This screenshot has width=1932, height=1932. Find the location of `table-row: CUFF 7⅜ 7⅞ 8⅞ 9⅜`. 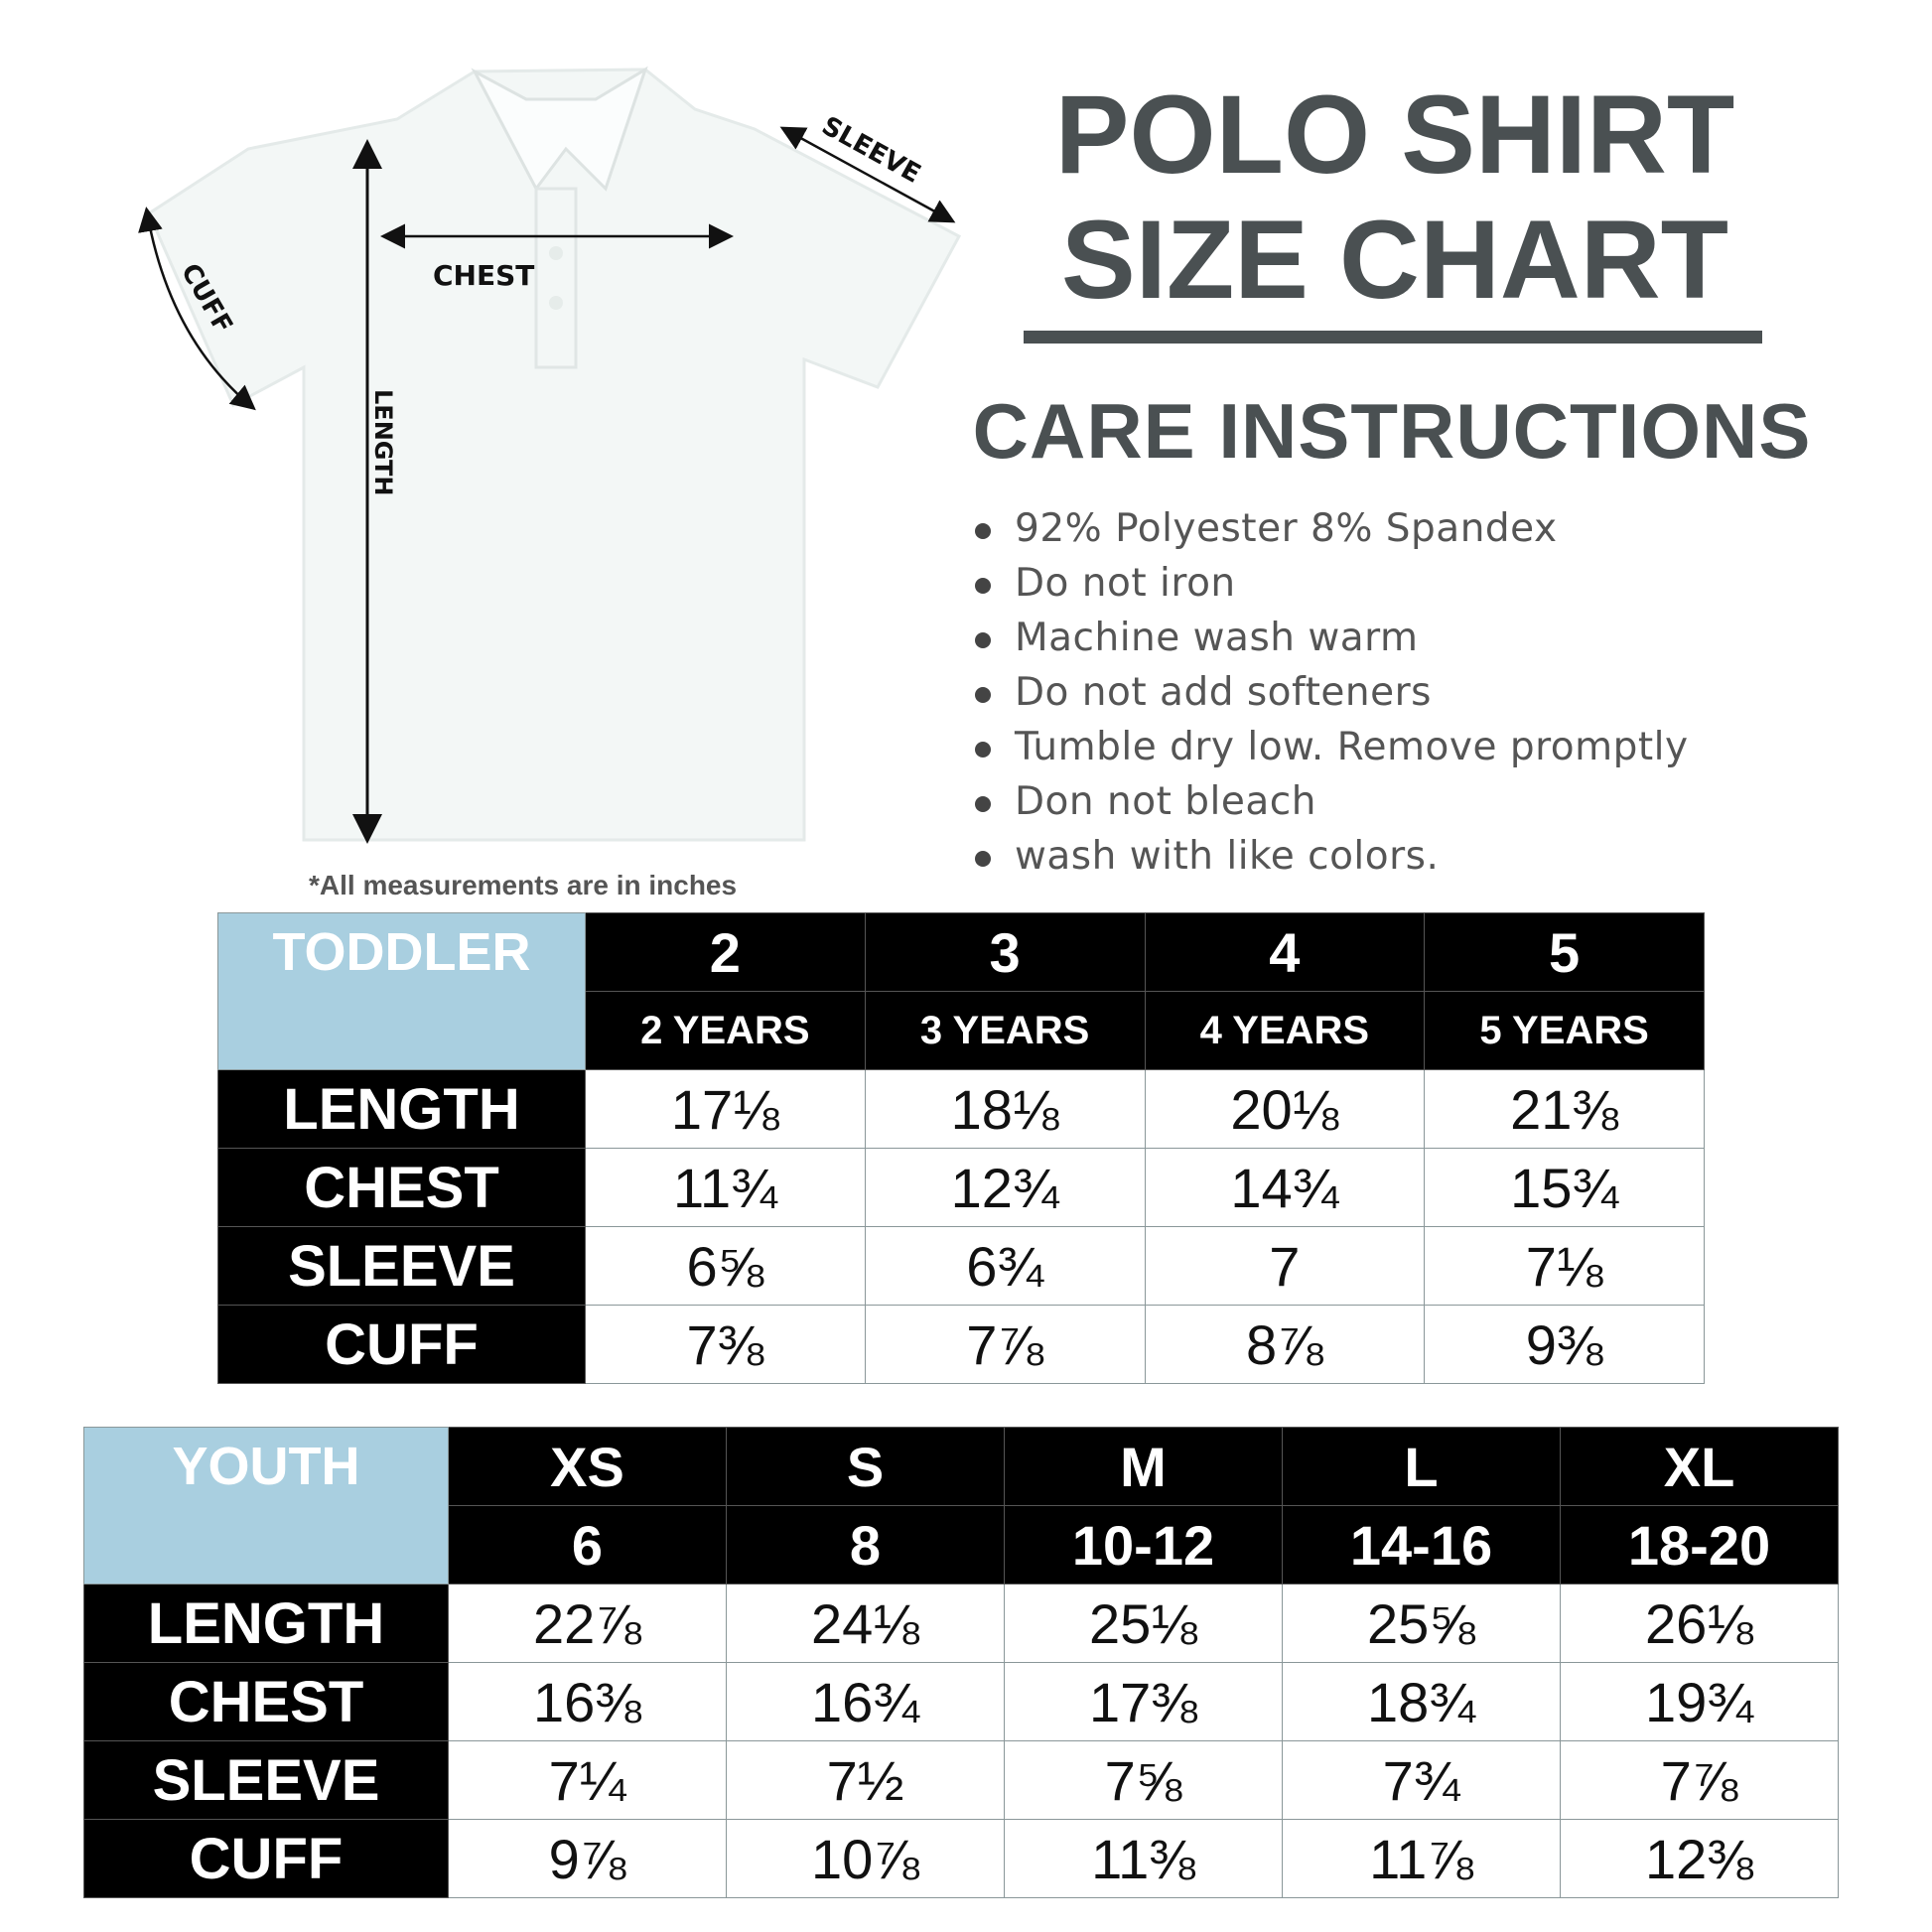

table-row: CUFF 7⅜ 7⅞ 8⅞ 9⅜ is located at coordinates (961, 1345).